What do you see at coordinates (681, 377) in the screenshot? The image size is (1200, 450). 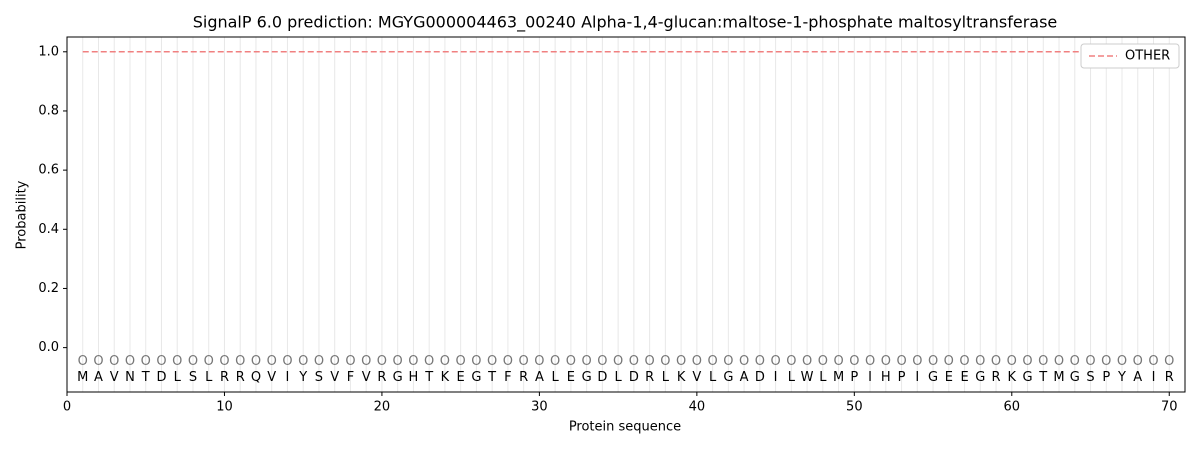 I see `residue: K` at bounding box center [681, 377].